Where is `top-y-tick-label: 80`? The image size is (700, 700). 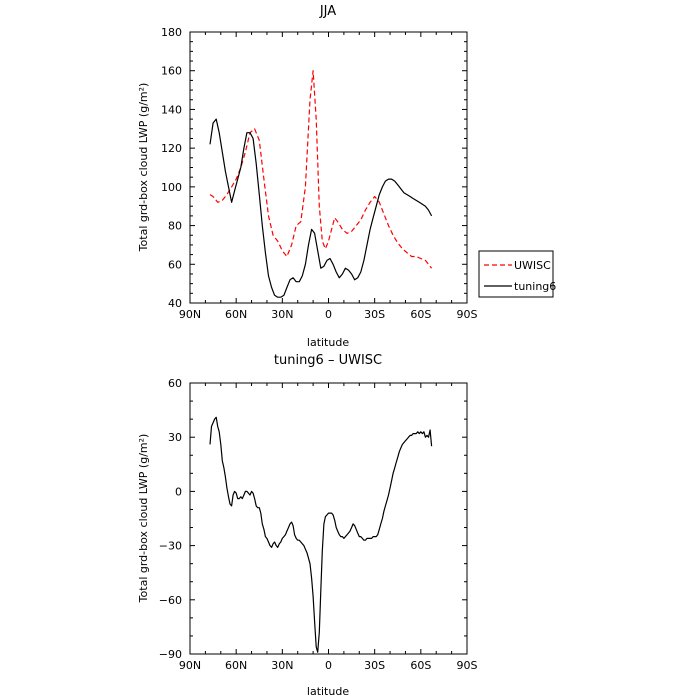 top-y-tick-label: 80 is located at coordinates (175, 226).